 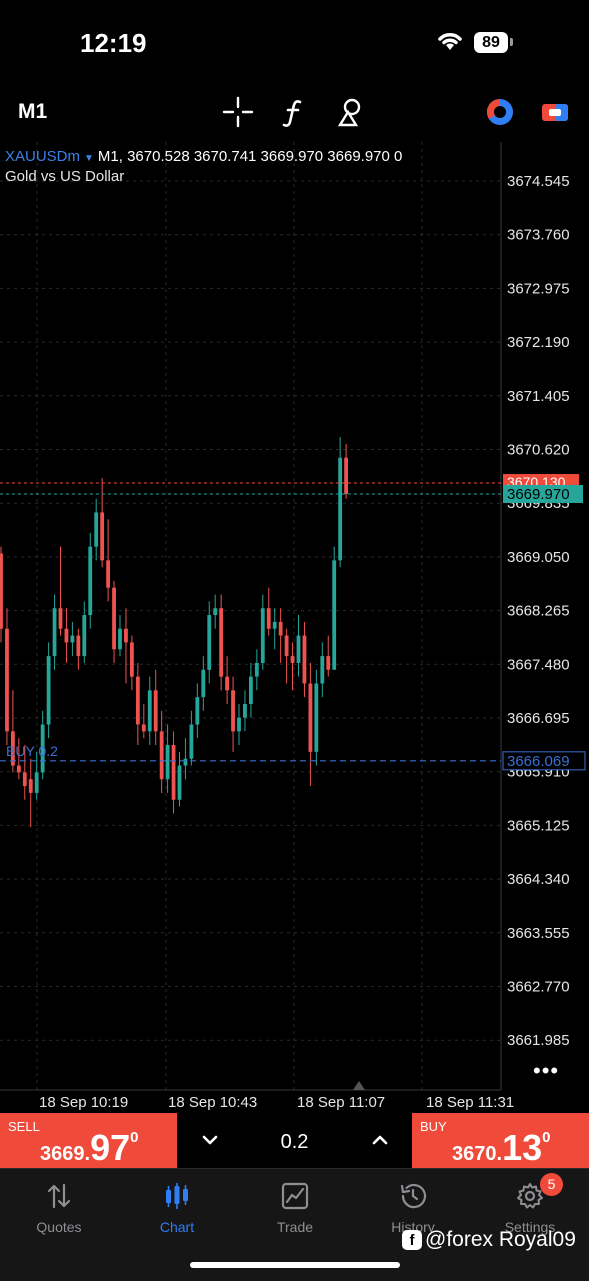 I want to click on bid-price-tag, so click(x=543, y=493).